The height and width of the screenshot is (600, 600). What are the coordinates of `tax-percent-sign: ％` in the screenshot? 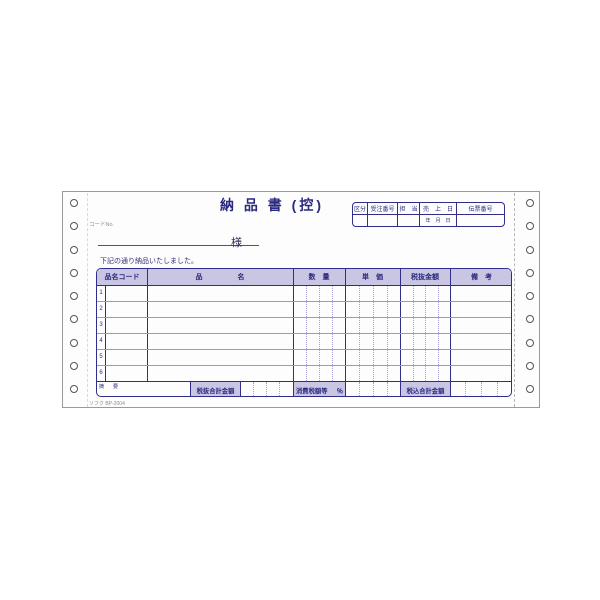 It's located at (339, 391).